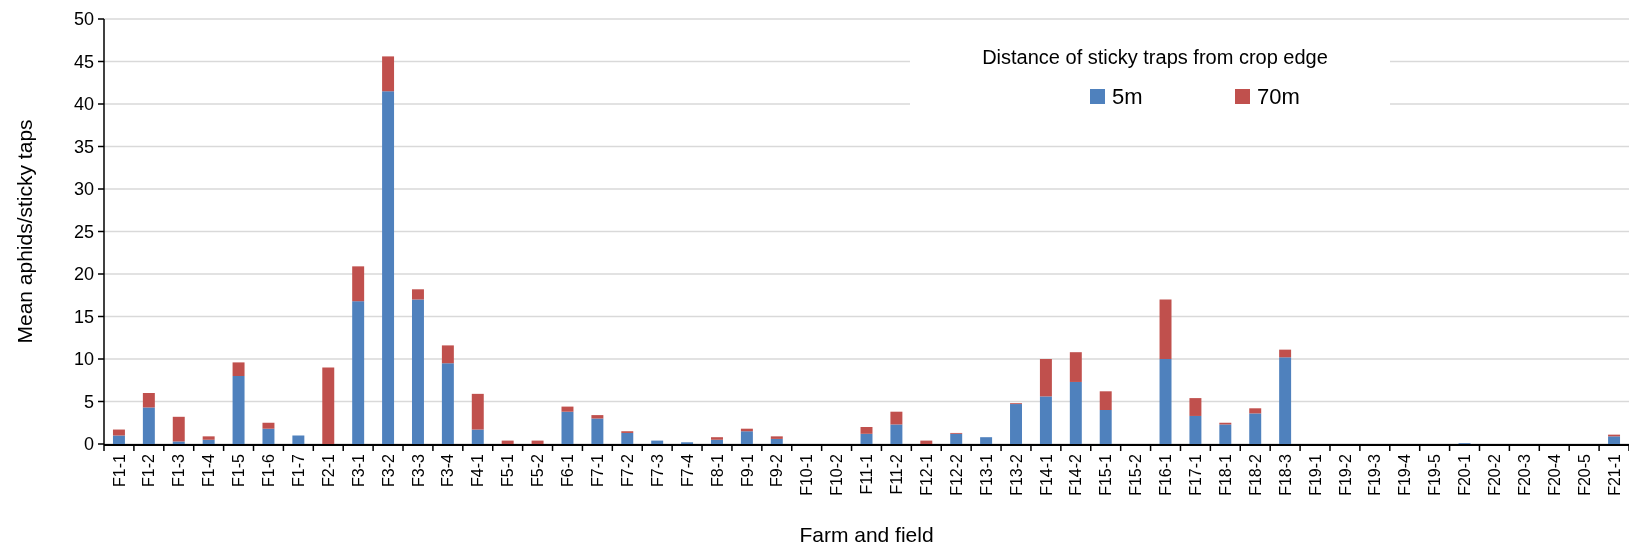  I want to click on x-tick-label: F19-3, so click(1375, 474).